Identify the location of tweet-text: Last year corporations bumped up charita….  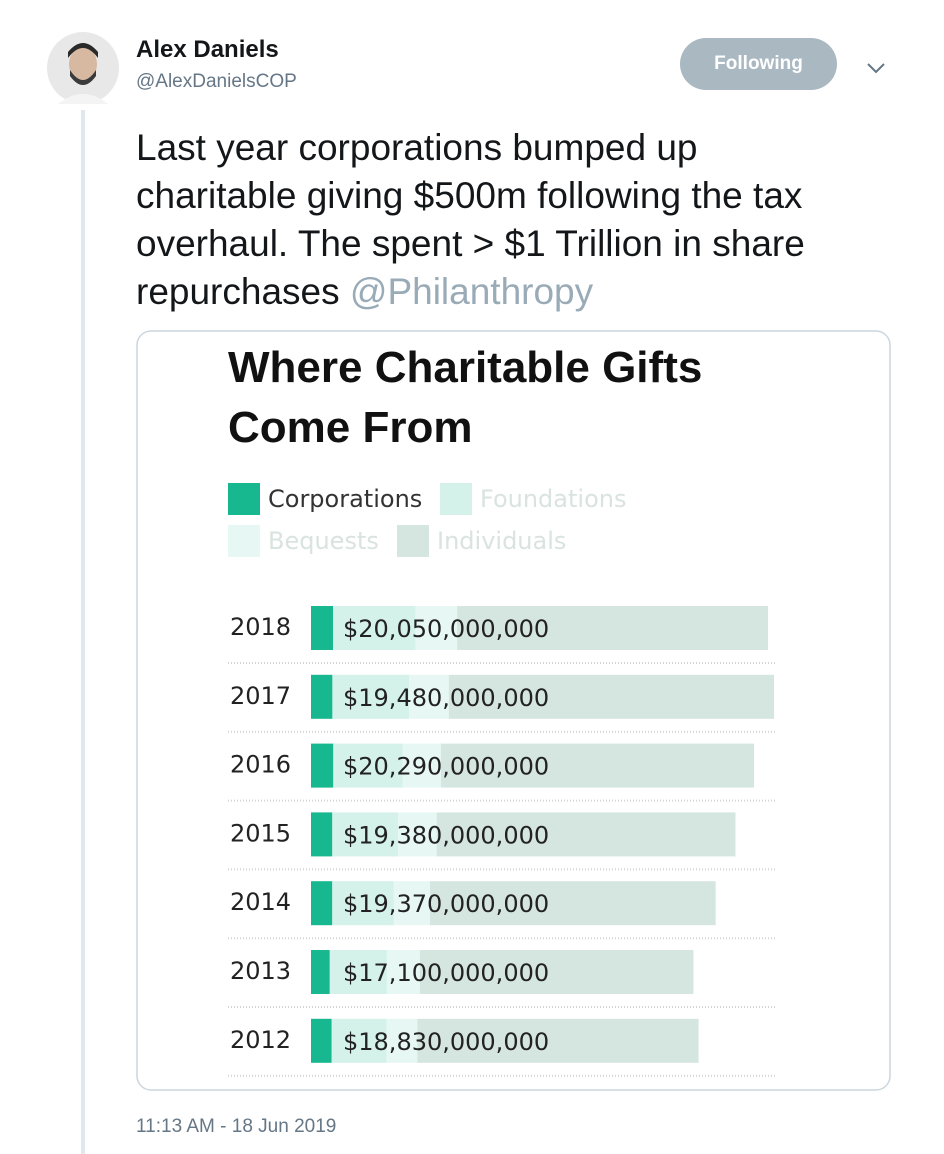
(501, 220).